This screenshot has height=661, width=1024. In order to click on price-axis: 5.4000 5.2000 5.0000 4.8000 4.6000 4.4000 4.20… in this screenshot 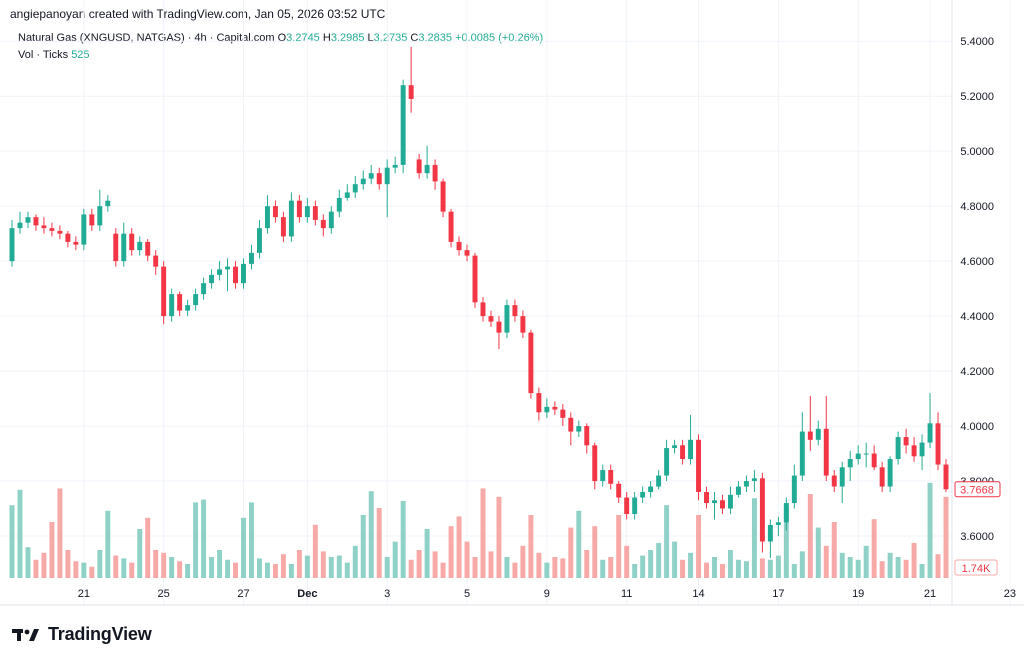, I will do `click(977, 289)`.